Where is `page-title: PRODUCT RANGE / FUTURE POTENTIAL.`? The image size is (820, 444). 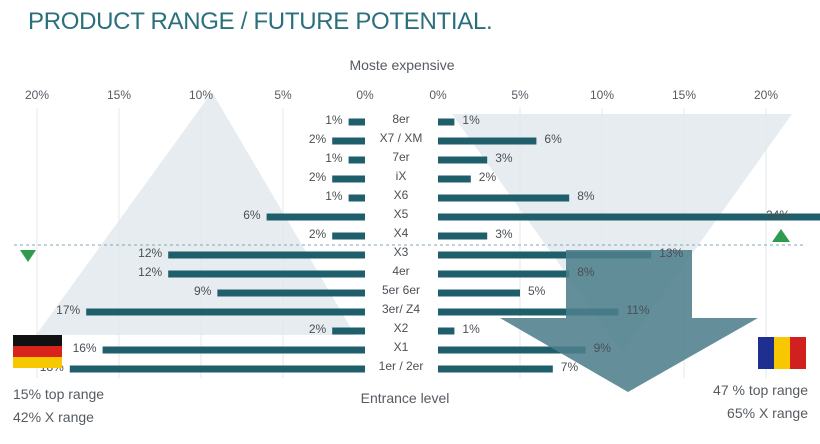
page-title: PRODUCT RANGE / FUTURE POTENTIAL. is located at coordinates (260, 21).